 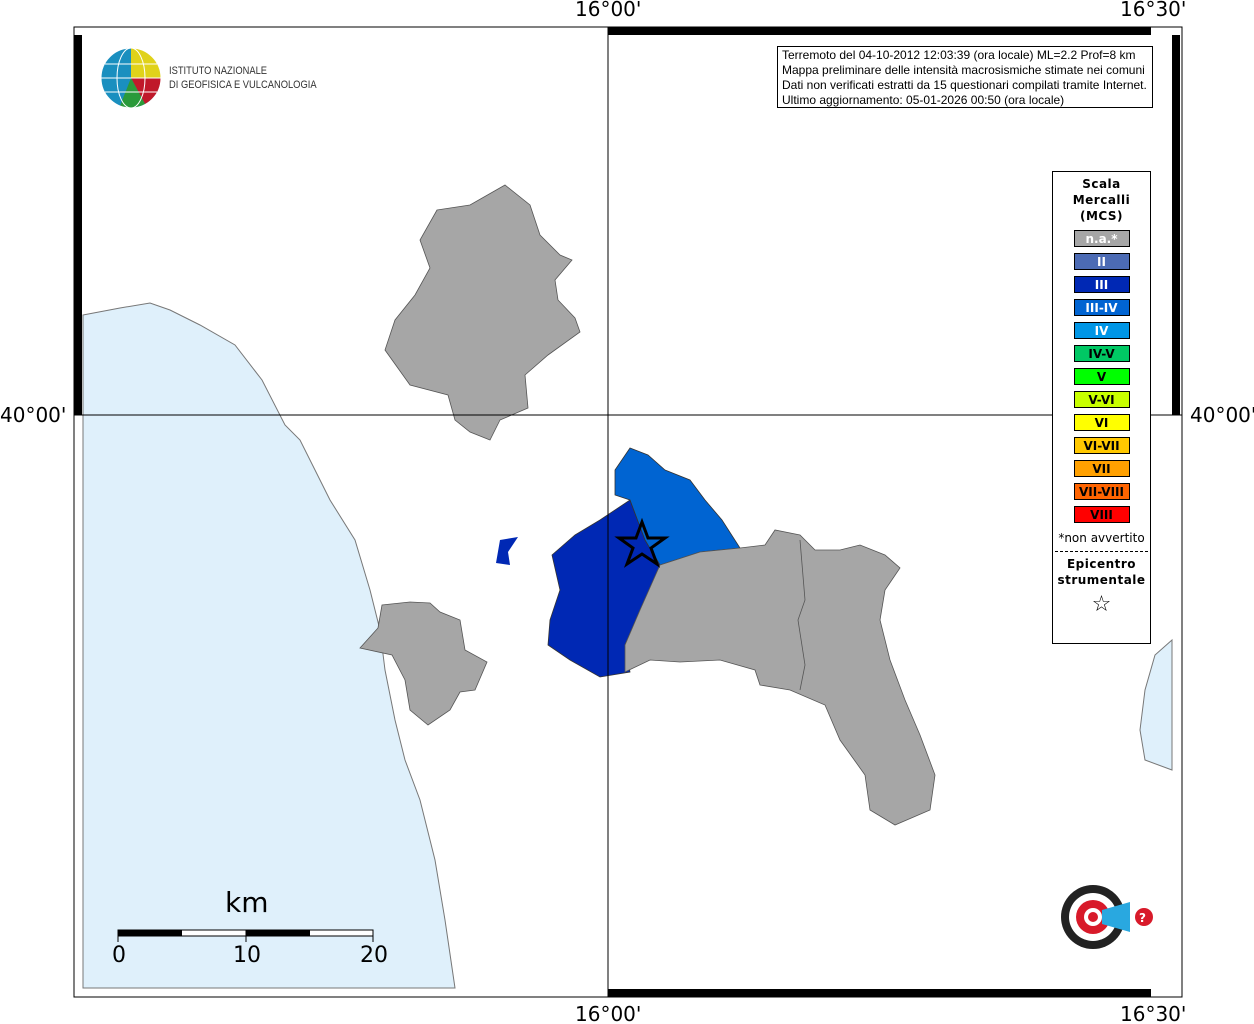 What do you see at coordinates (608, 10) in the screenshot?
I see `coord-top-left: 16°00'` at bounding box center [608, 10].